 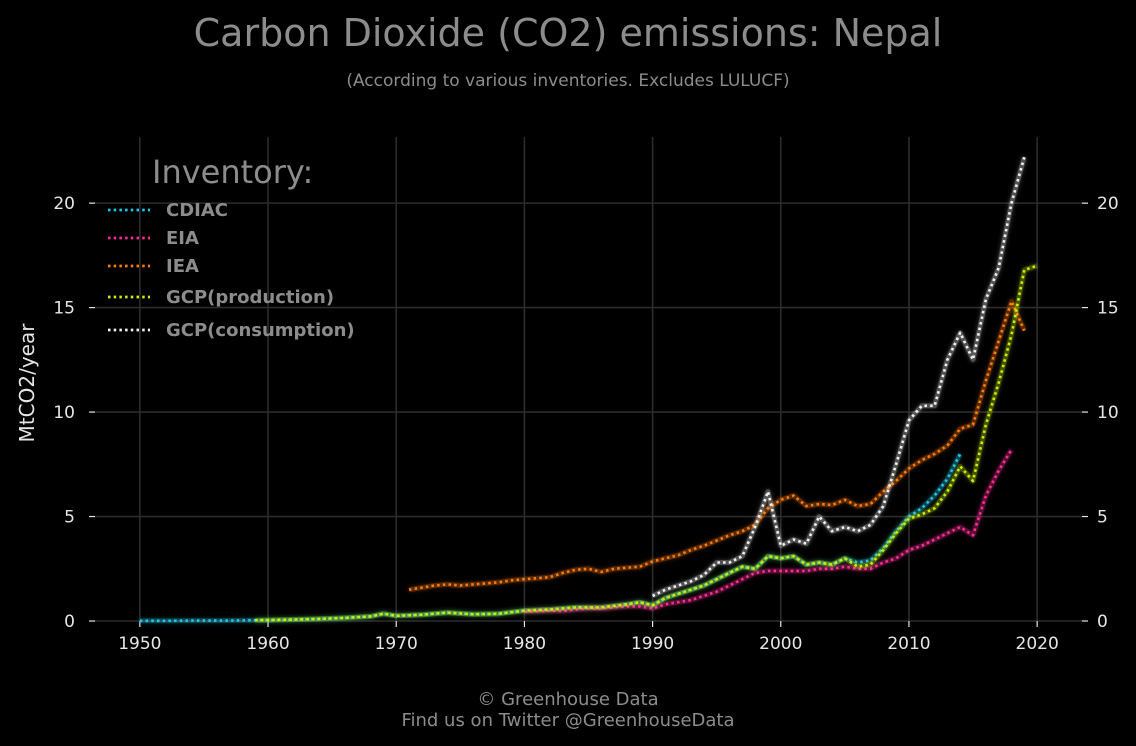 What do you see at coordinates (182, 266) in the screenshot?
I see `legend-label: IEA` at bounding box center [182, 266].